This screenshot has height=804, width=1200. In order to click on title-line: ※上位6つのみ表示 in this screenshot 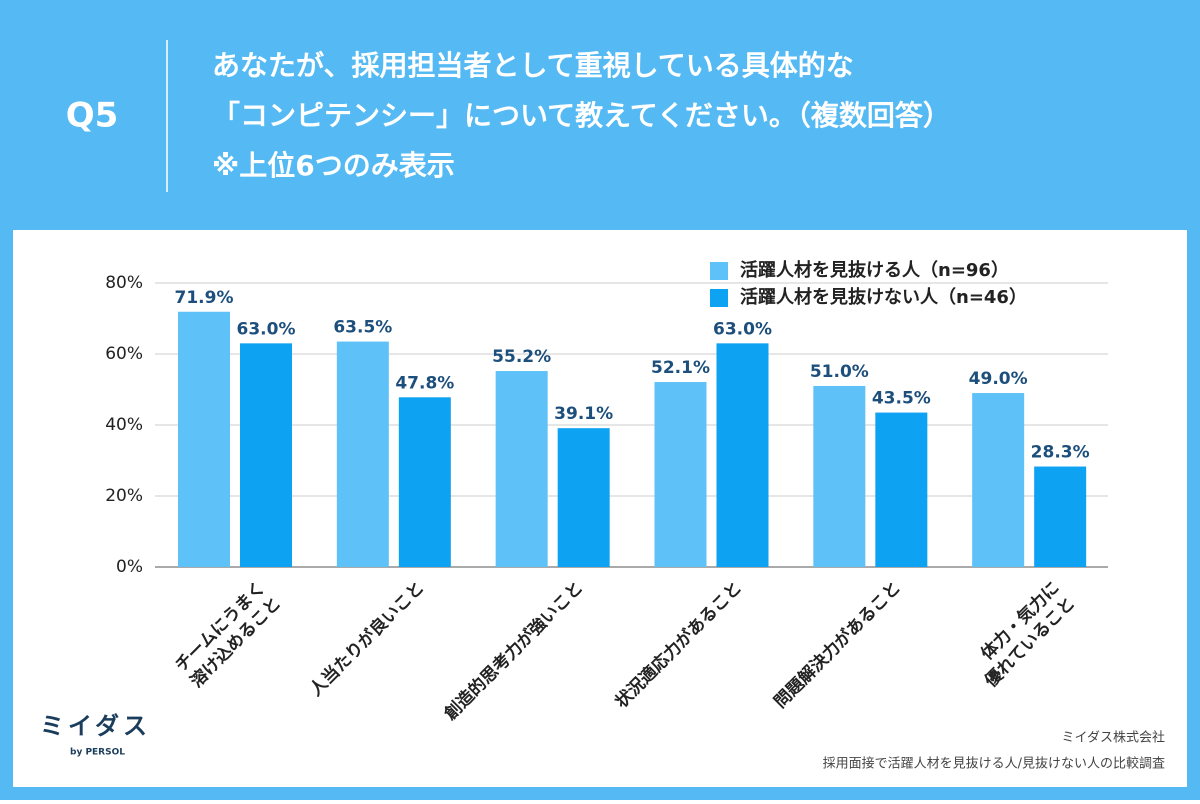, I will do `click(333, 165)`.